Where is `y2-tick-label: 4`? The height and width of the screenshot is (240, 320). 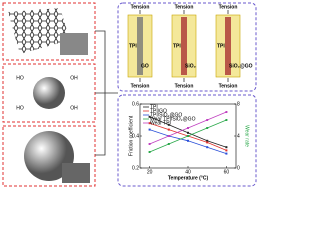 y2-tick-label: 4 is located at coordinates (238, 136).